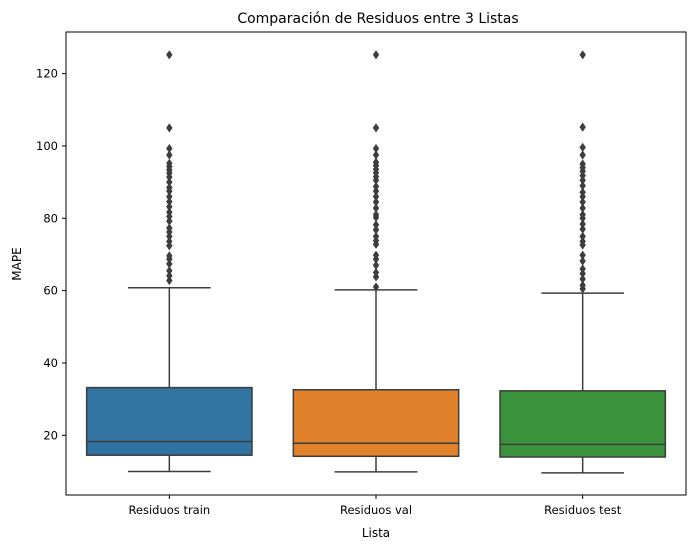 This screenshot has width=695, height=548. Describe the element at coordinates (47, 74) in the screenshot. I see `y-tick-label: 120` at that location.